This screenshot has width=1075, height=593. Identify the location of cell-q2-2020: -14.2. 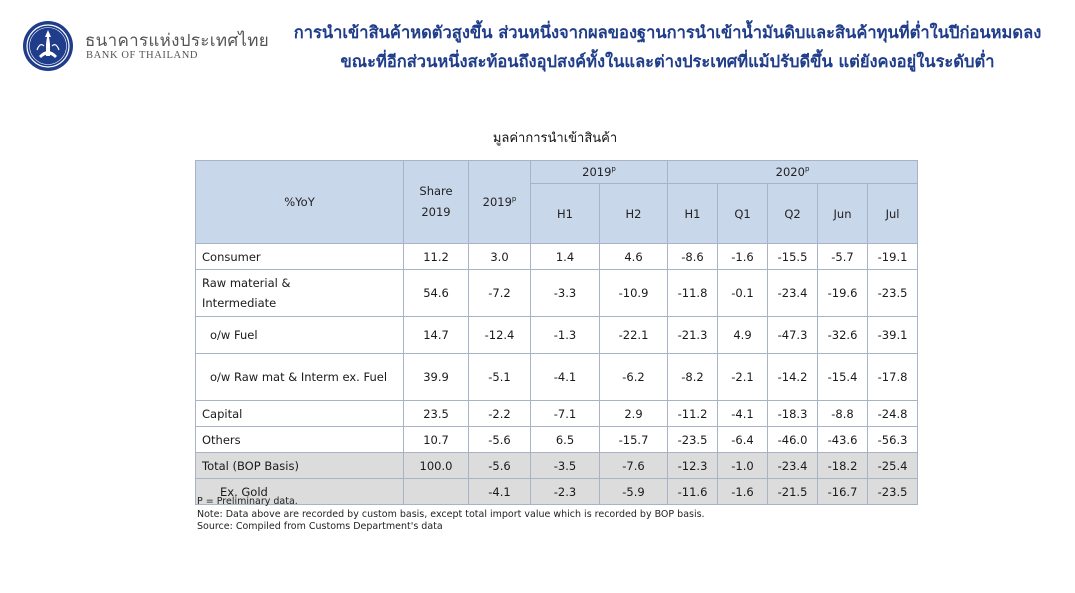
(793, 377).